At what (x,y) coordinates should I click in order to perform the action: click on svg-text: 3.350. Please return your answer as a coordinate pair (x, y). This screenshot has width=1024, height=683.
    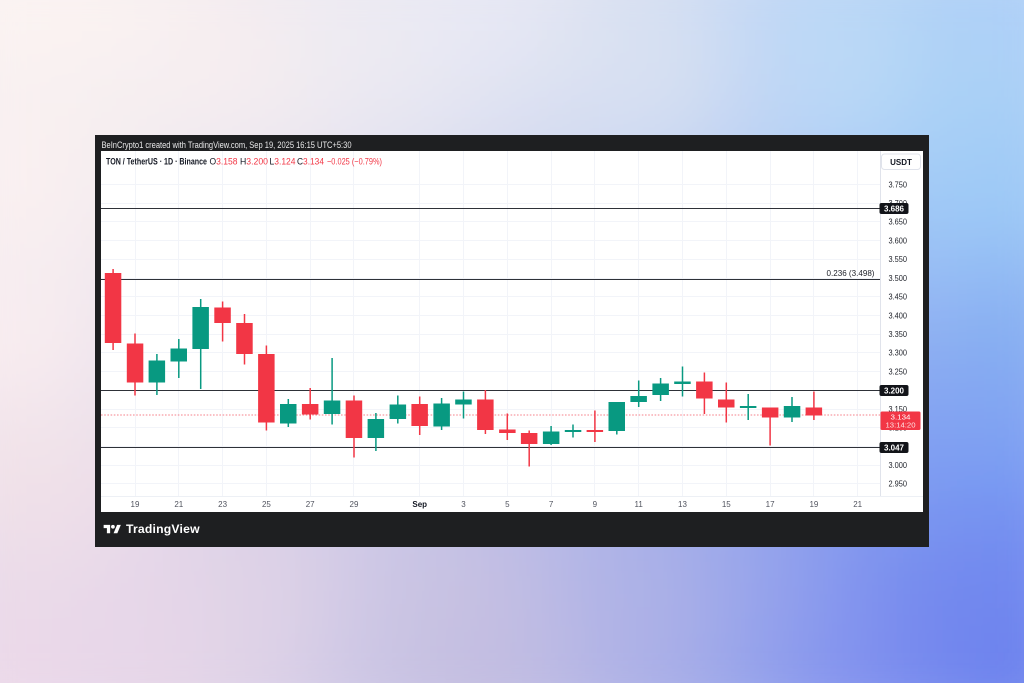
    Looking at the image, I should click on (898, 334).